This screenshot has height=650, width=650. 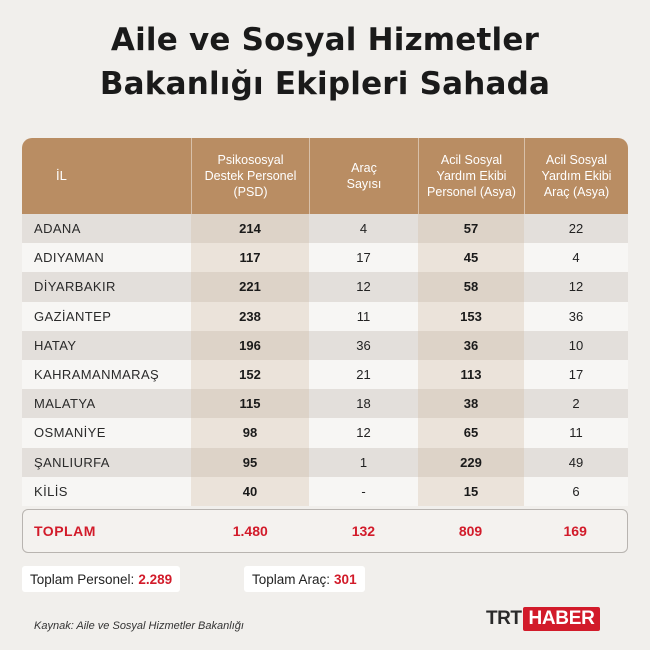 I want to click on total-arac: 132, so click(x=363, y=531).